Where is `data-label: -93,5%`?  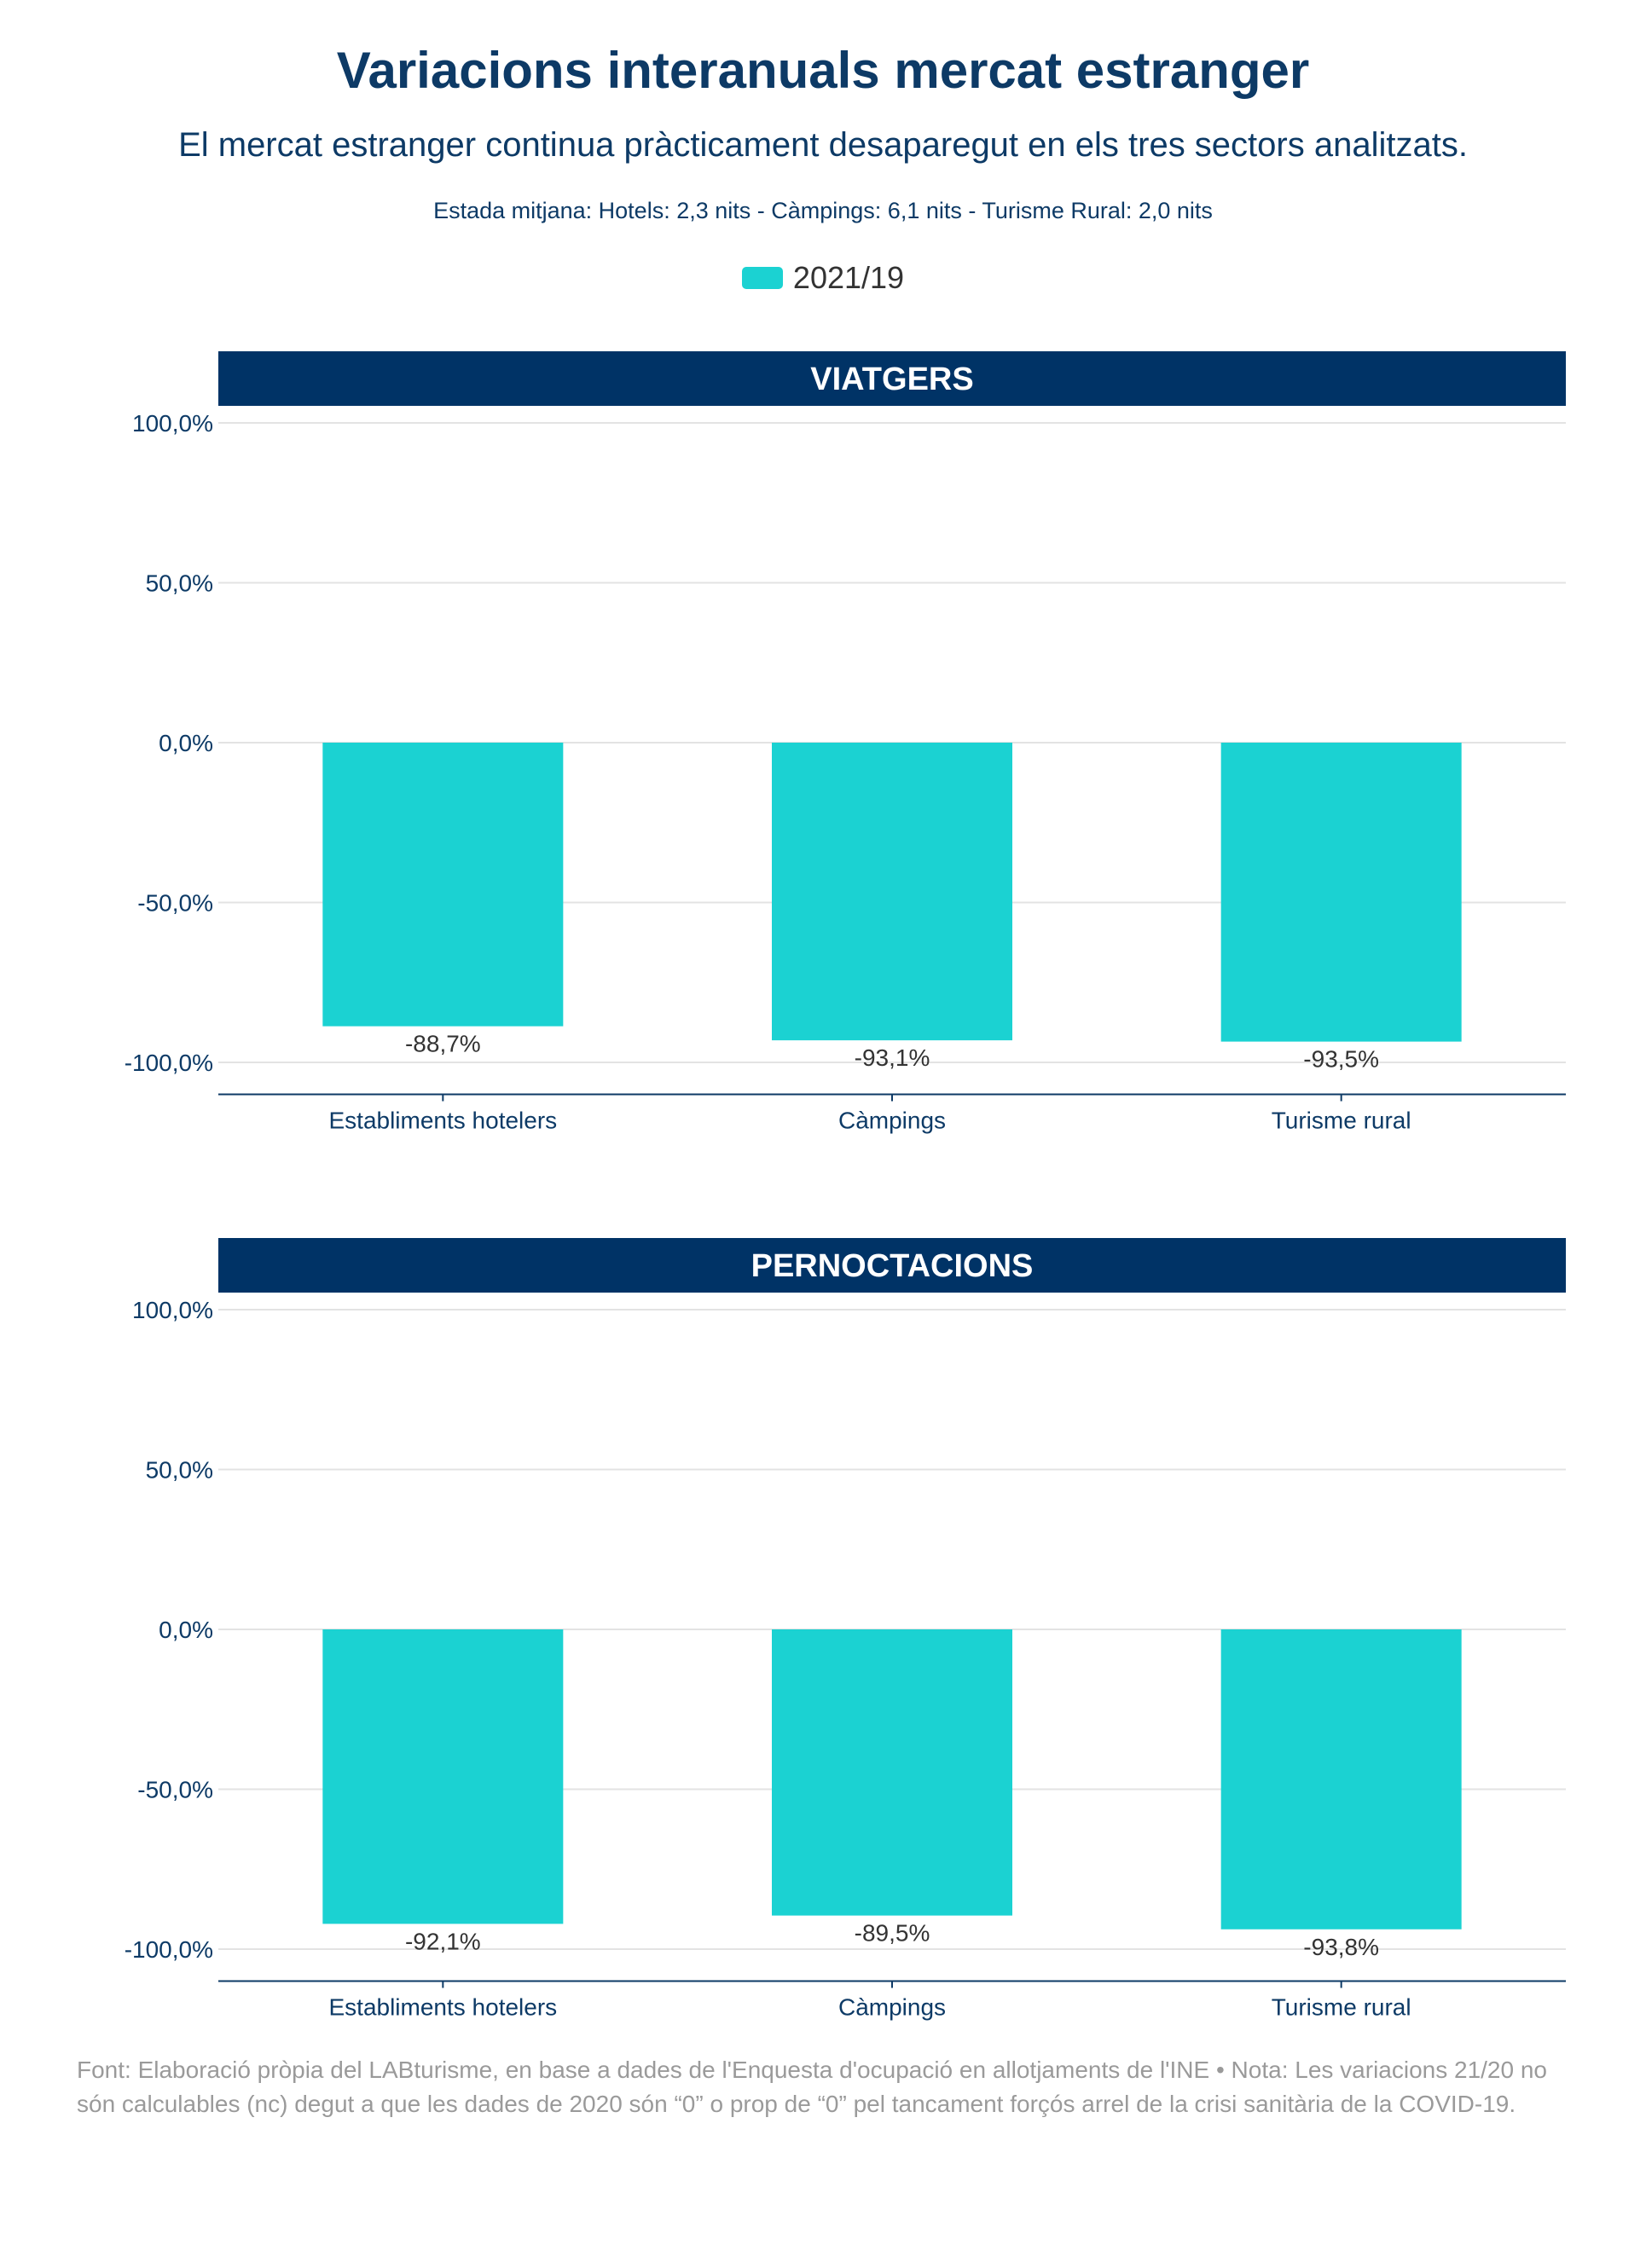 data-label: -93,5% is located at coordinates (1341, 1059).